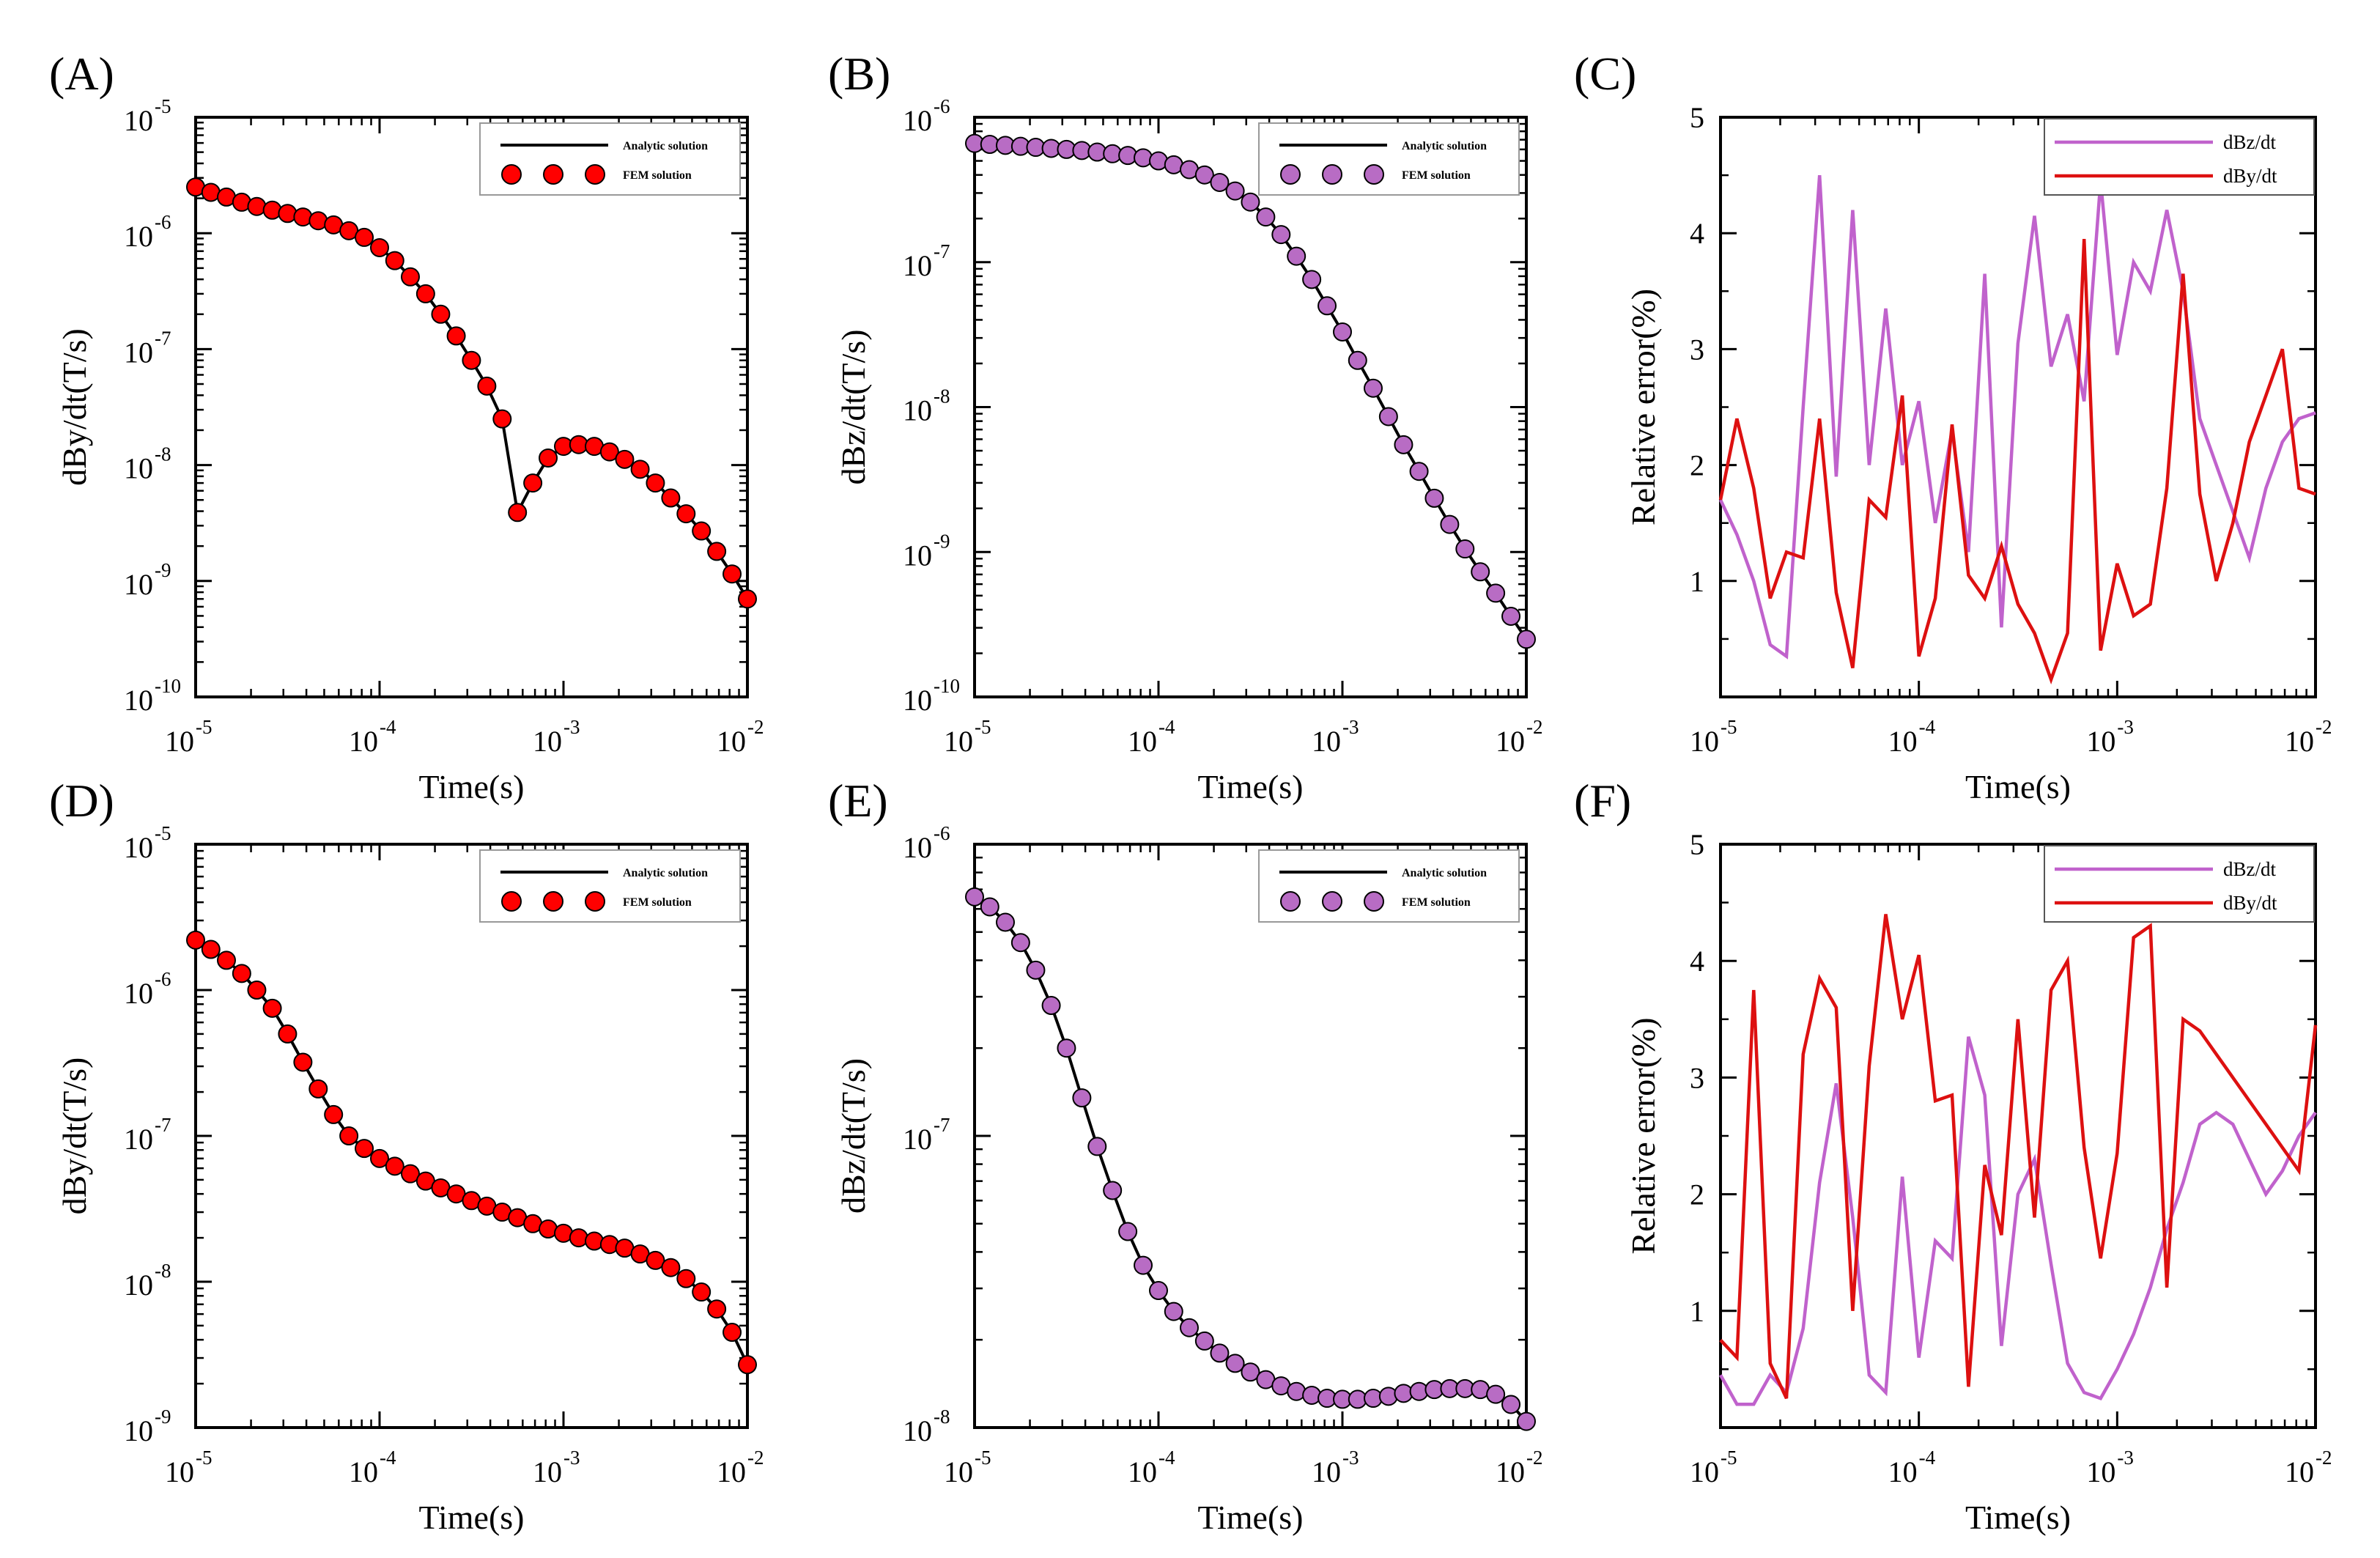 The image size is (2380, 1558). Describe the element at coordinates (81, 801) in the screenshot. I see `panel-label: (D)` at that location.